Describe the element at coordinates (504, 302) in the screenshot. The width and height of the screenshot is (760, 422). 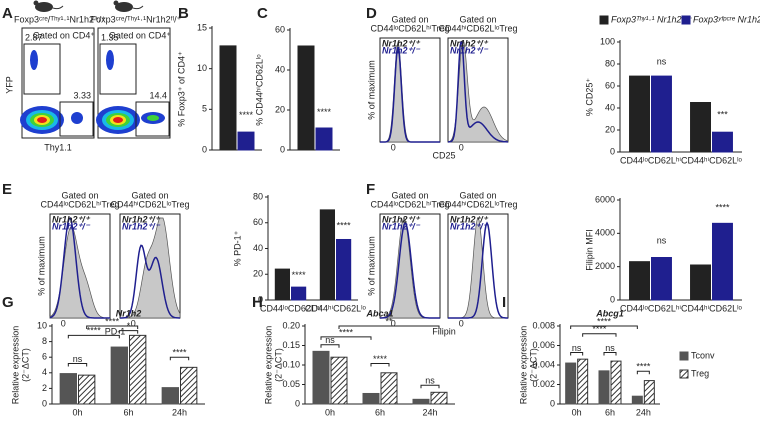
I see `panel-label: I` at that location.